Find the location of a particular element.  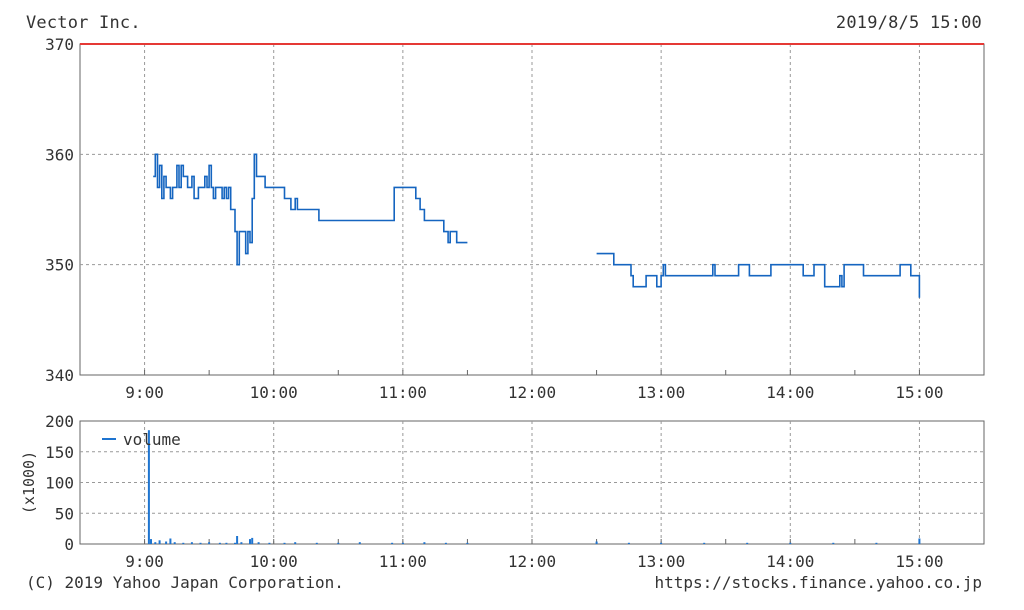

volume-xtick-label: 15:00 is located at coordinates (919, 561).